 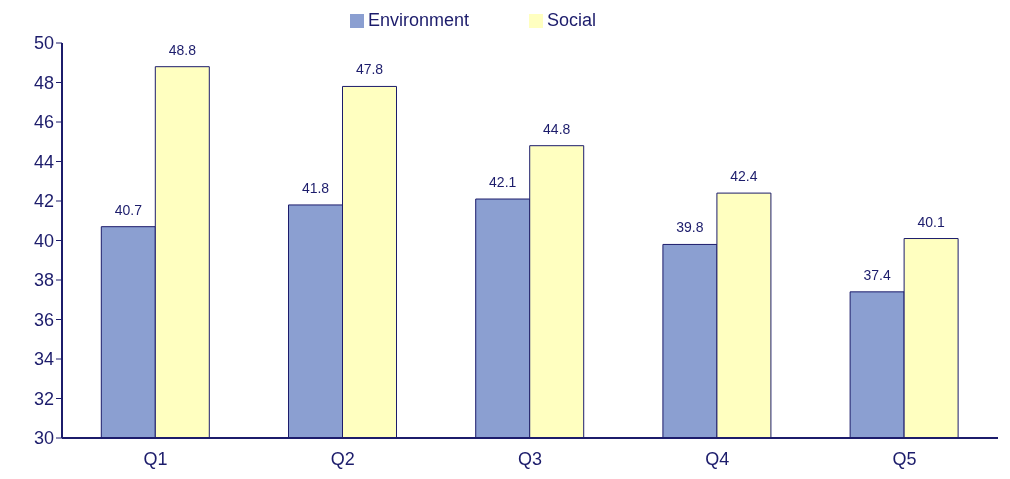 What do you see at coordinates (557, 128) in the screenshot?
I see `data-label: 44.8` at bounding box center [557, 128].